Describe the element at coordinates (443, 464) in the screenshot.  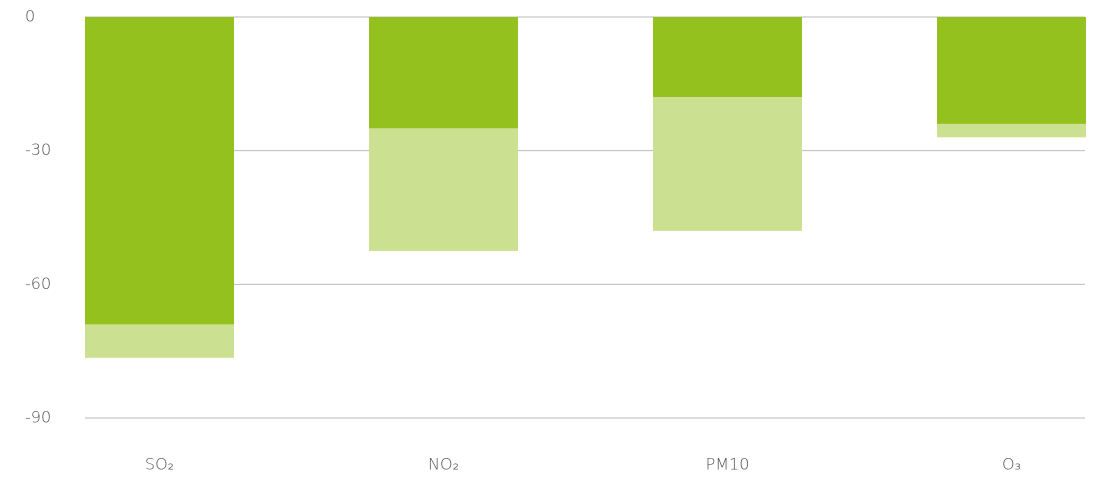
I see `x-tick-label: NO₂` at that location.